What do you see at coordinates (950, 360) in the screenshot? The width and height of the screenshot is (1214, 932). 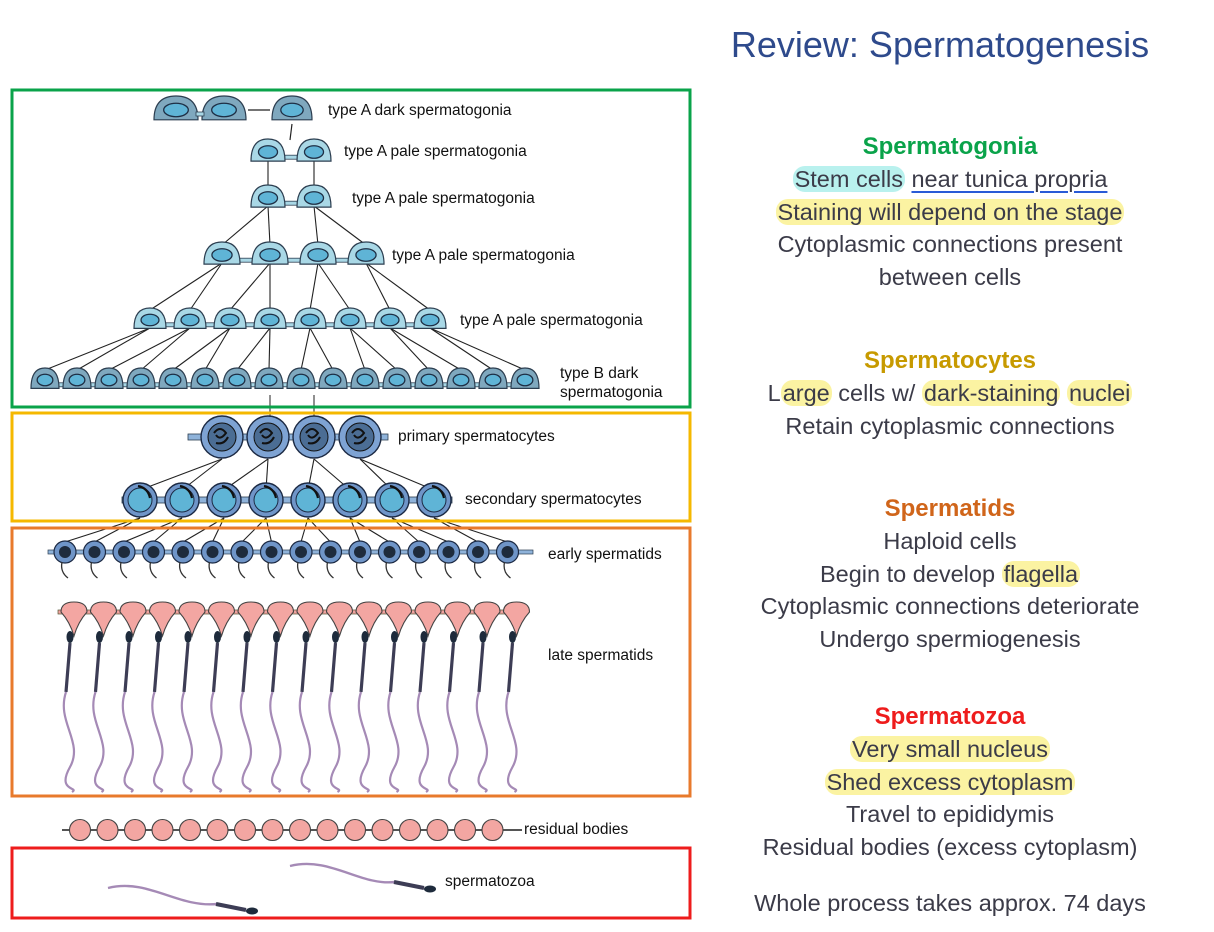 I see `heading-spermatocytes: Spermatocytes` at bounding box center [950, 360].